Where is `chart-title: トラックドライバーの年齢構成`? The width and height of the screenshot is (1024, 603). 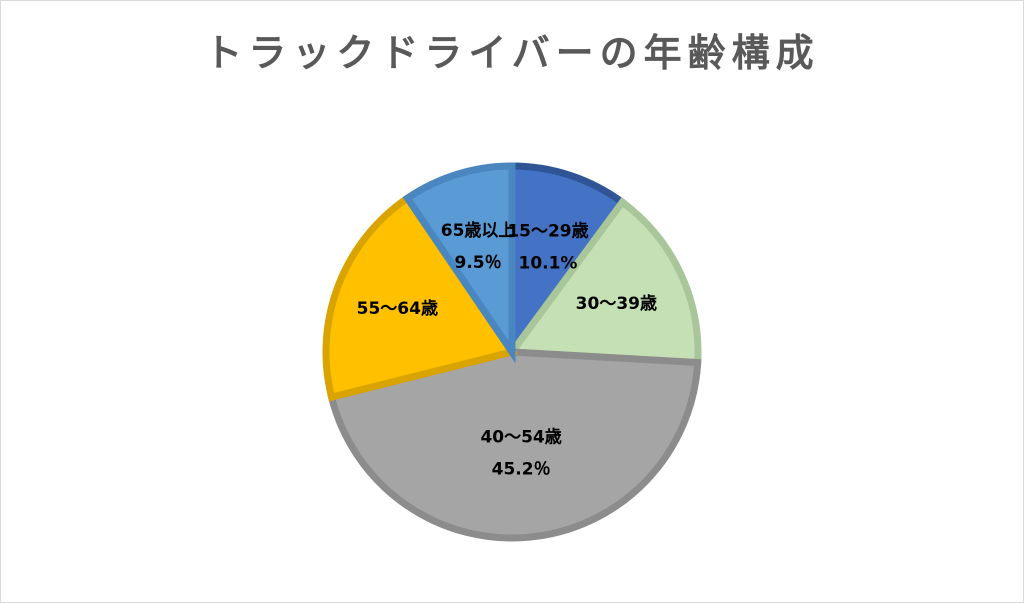 chart-title: トラックドライバーの年齢構成 is located at coordinates (512, 53).